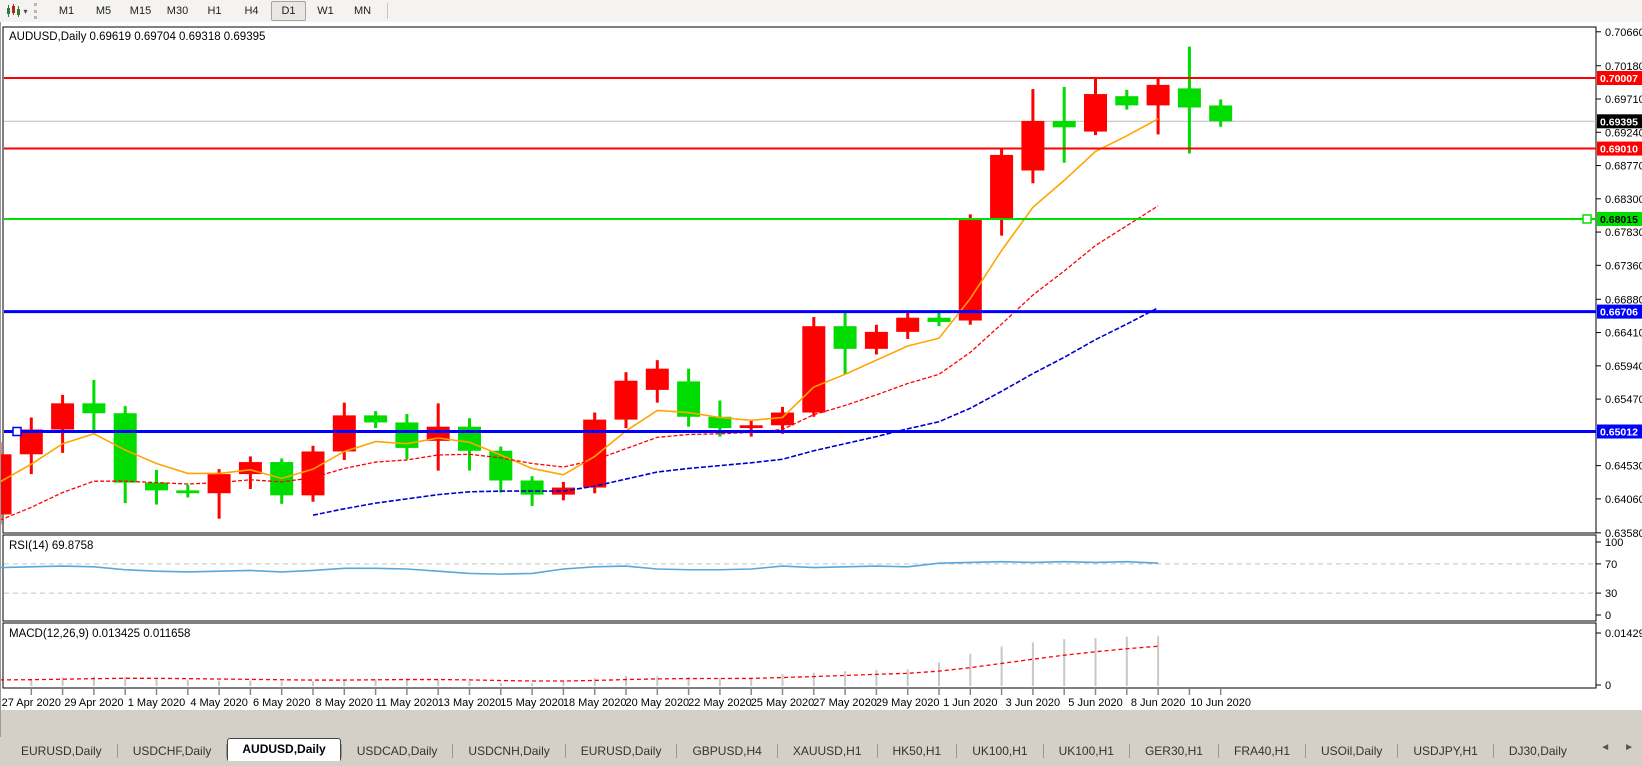  I want to click on timeframe-button-w1: W1, so click(325, 11).